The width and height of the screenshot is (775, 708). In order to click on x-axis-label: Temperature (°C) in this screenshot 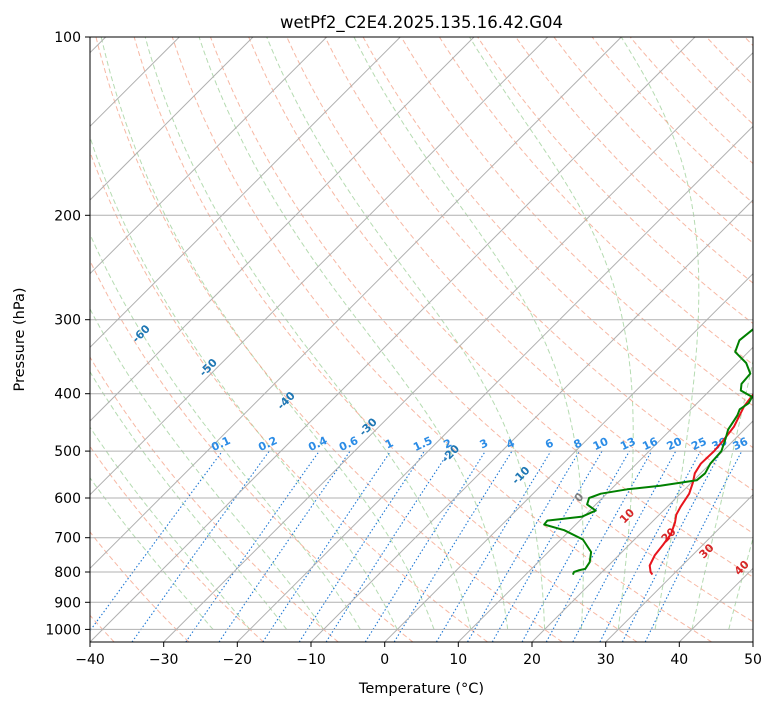, I will do `click(421, 689)`.